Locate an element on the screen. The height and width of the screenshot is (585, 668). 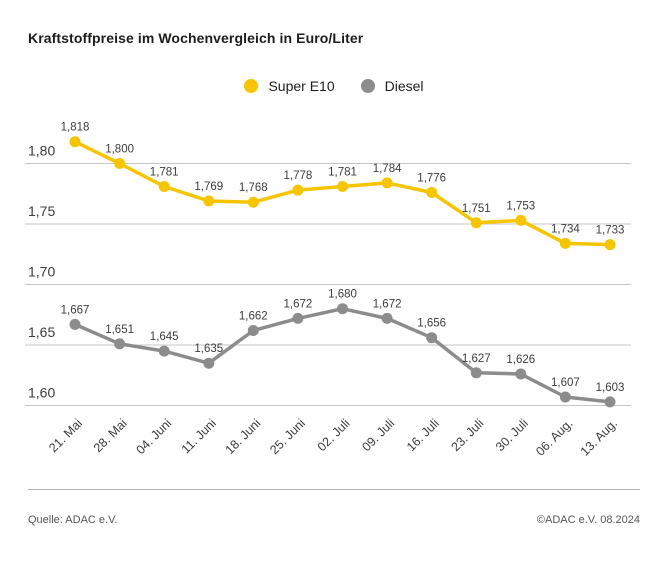
data-point-label-super-e10: 1,751 is located at coordinates (476, 209).